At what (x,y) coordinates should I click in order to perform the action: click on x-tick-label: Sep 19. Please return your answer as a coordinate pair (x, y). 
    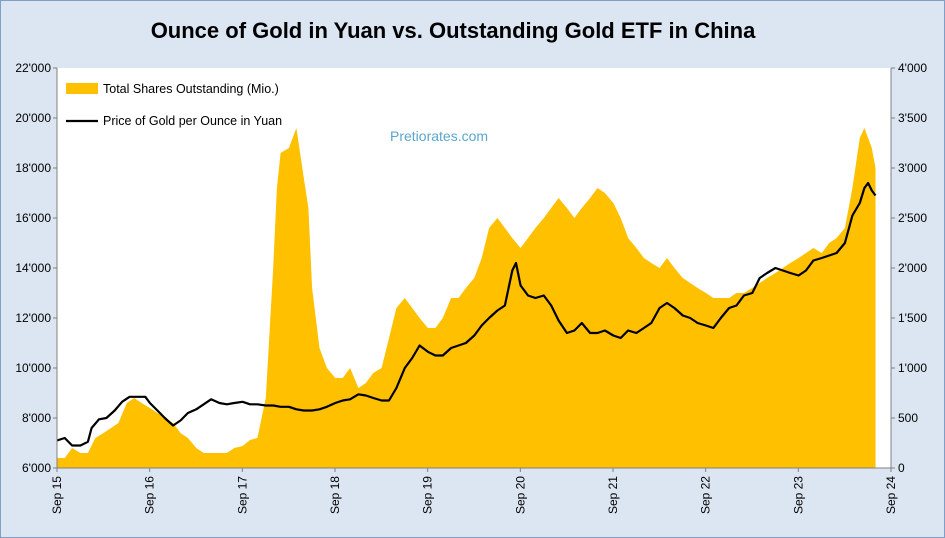
    Looking at the image, I should click on (428, 495).